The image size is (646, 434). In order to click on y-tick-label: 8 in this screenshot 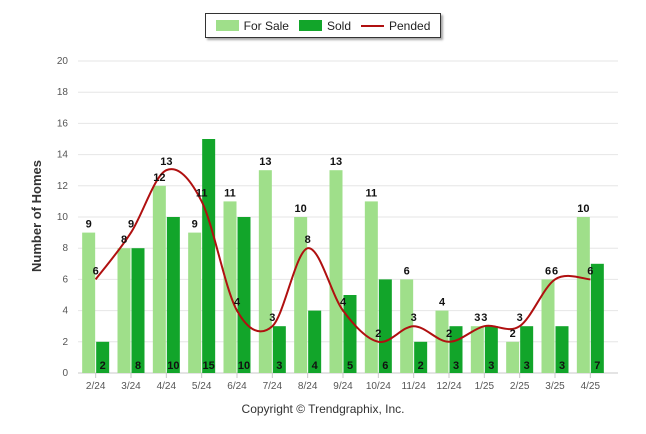, I will do `click(65, 248)`.